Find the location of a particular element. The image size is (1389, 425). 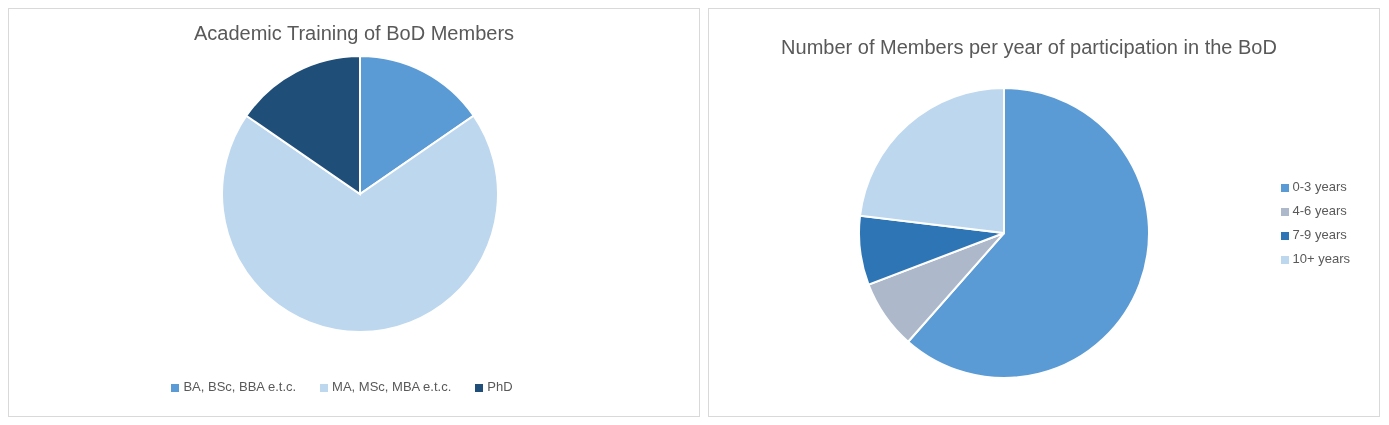

legend-label: 10+ years is located at coordinates (1321, 258).